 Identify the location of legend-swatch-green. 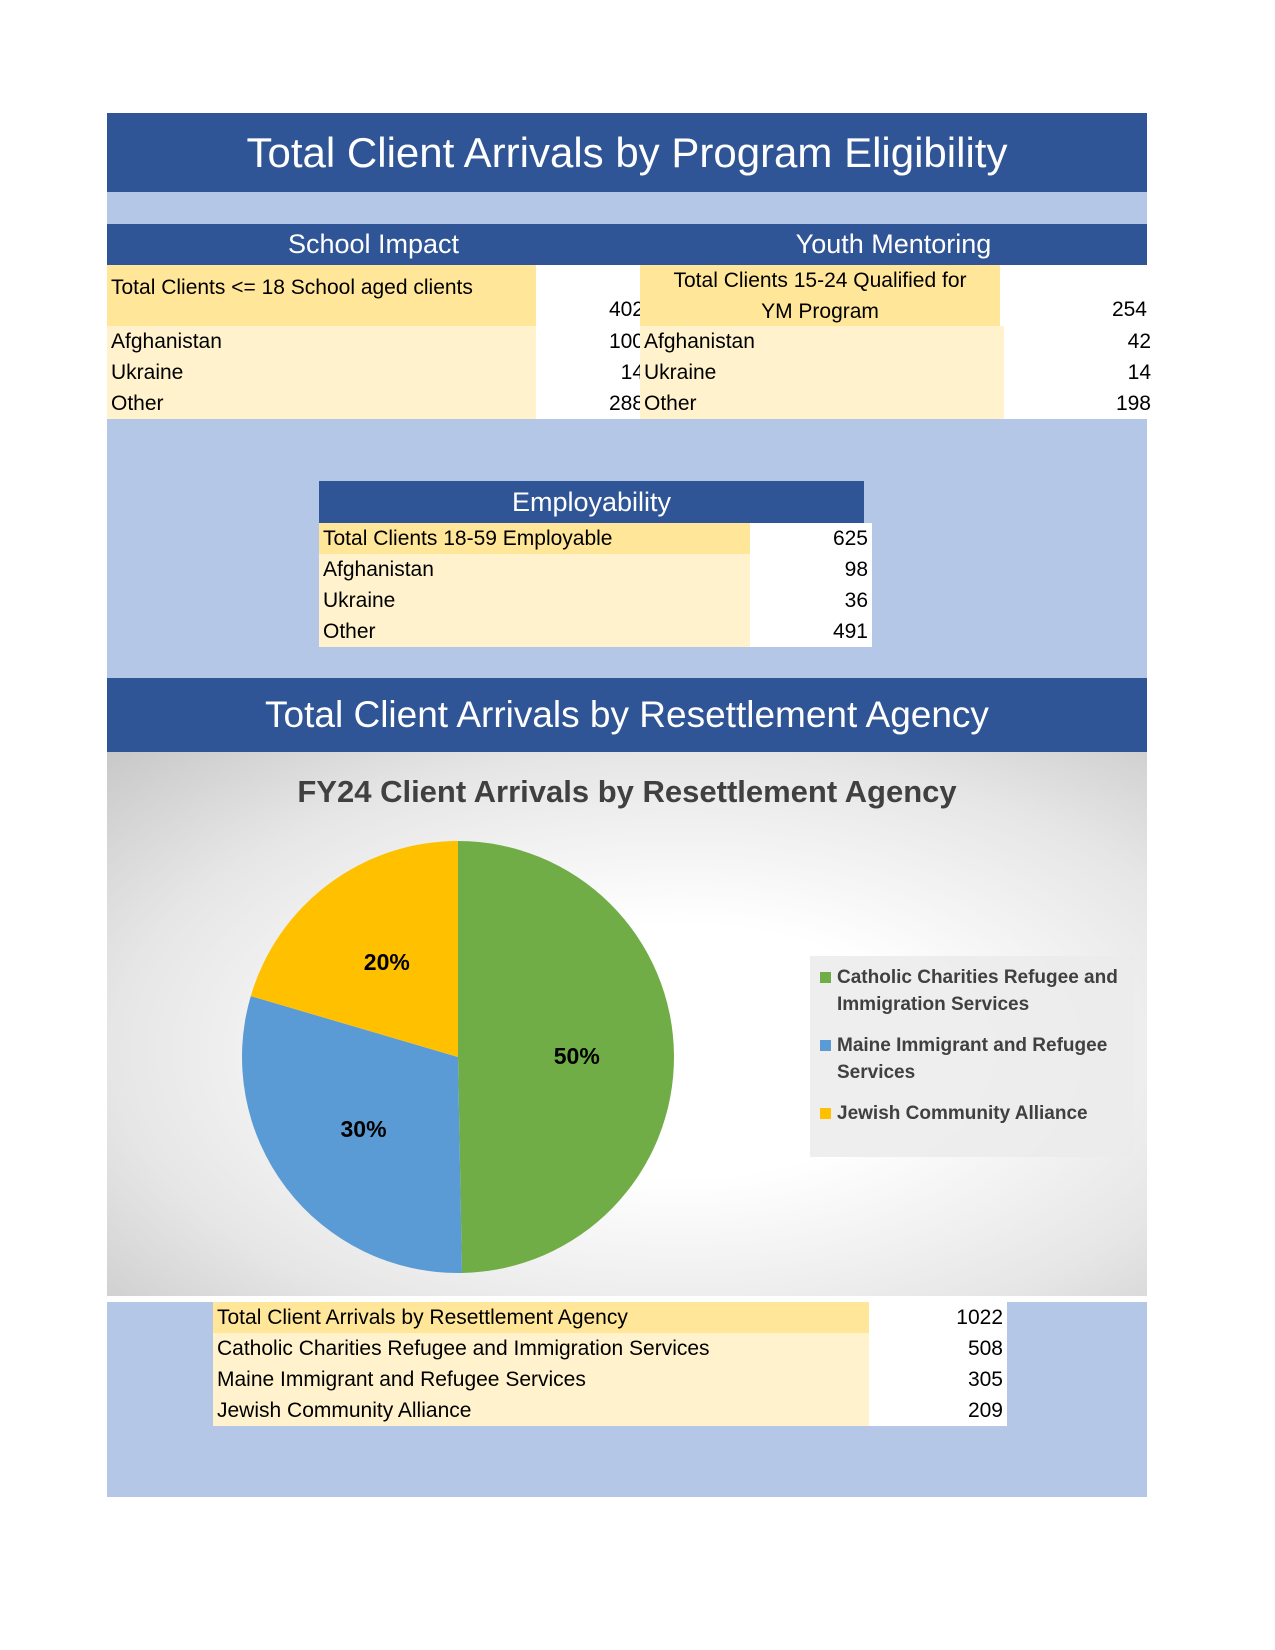
(825, 977).